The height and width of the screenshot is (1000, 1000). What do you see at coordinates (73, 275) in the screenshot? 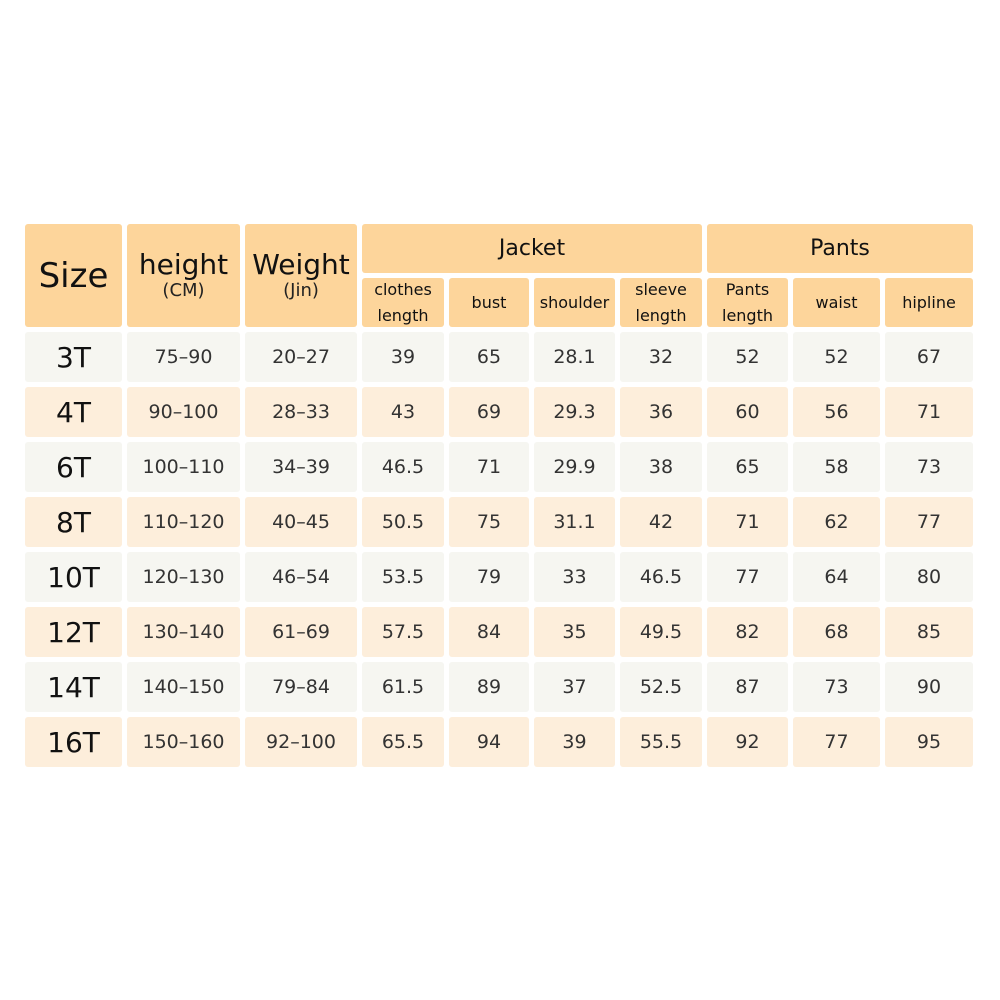
I see `size-header: Size` at bounding box center [73, 275].